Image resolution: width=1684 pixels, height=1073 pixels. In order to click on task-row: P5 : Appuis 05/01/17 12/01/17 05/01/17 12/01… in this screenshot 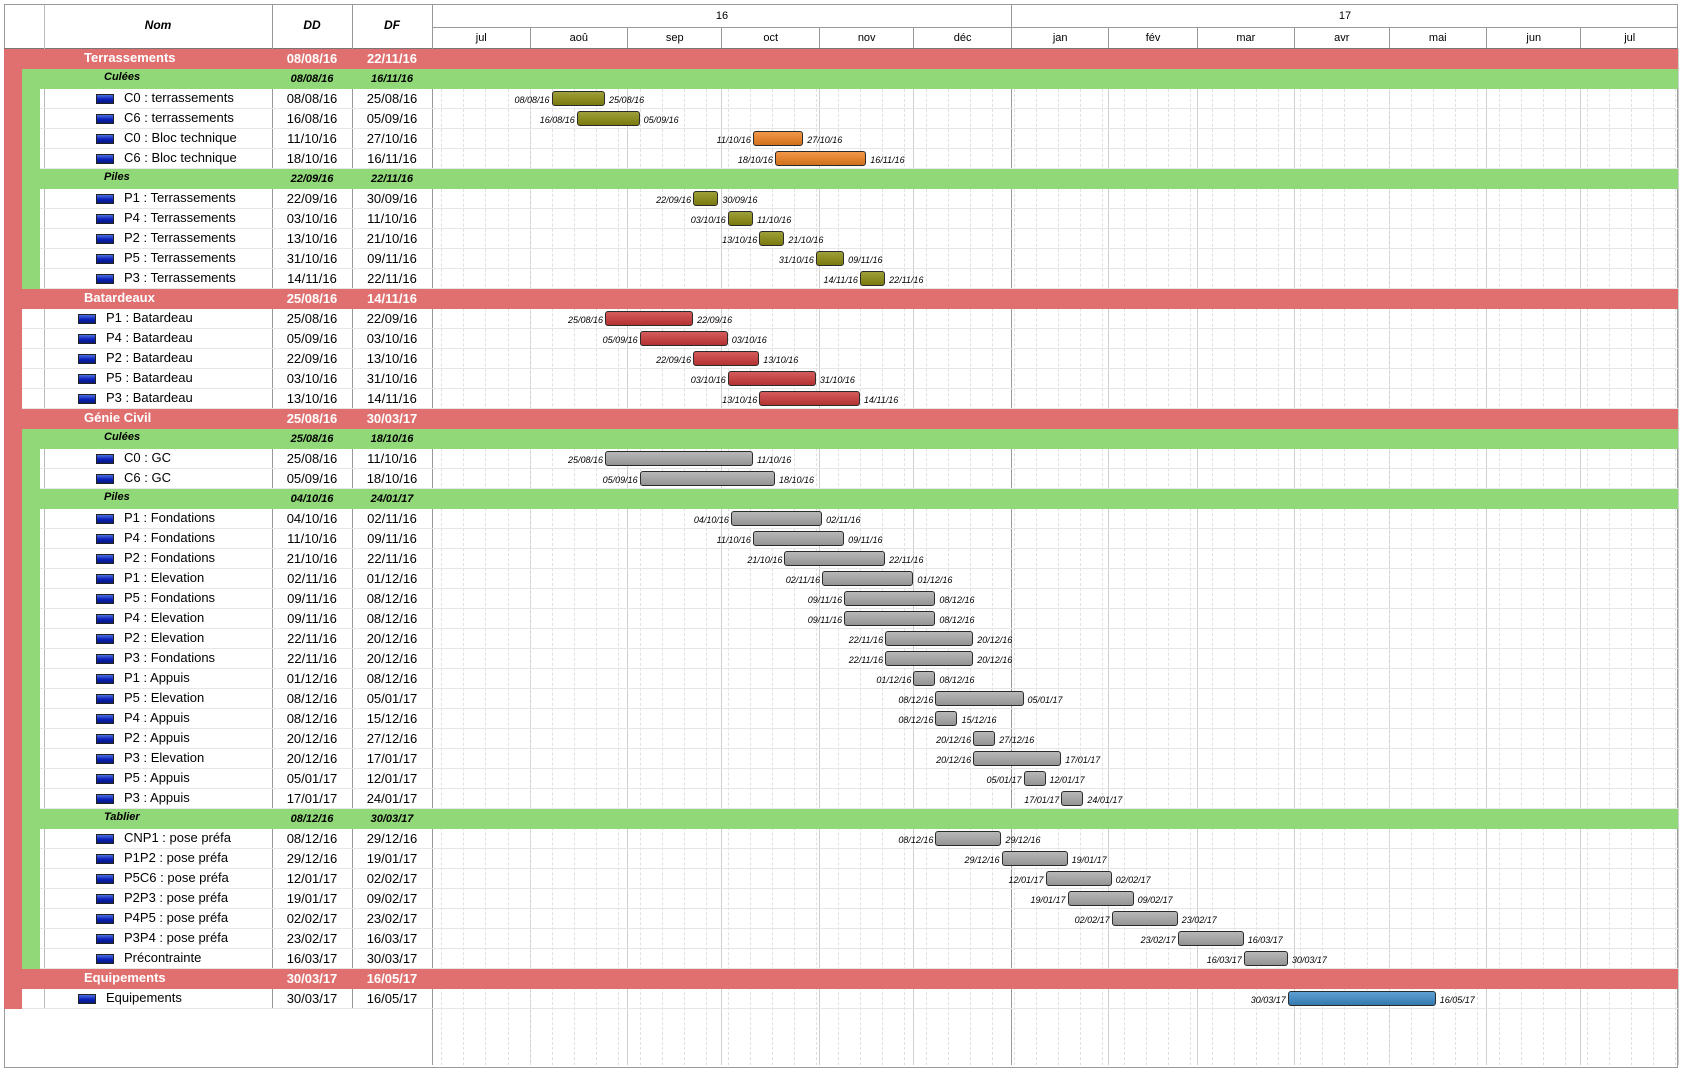, I will do `click(841, 779)`.